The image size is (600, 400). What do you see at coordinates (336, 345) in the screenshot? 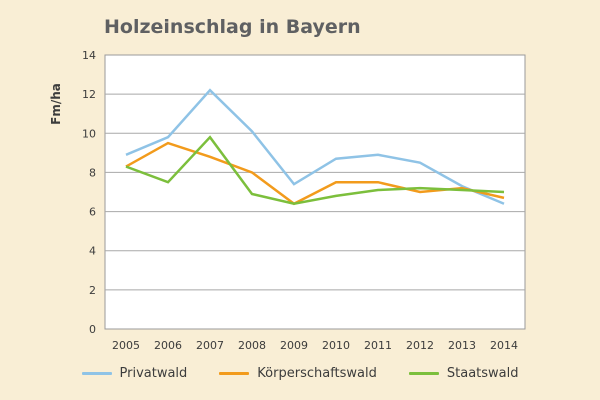
I see `x-tick-label: 2010` at bounding box center [336, 345].